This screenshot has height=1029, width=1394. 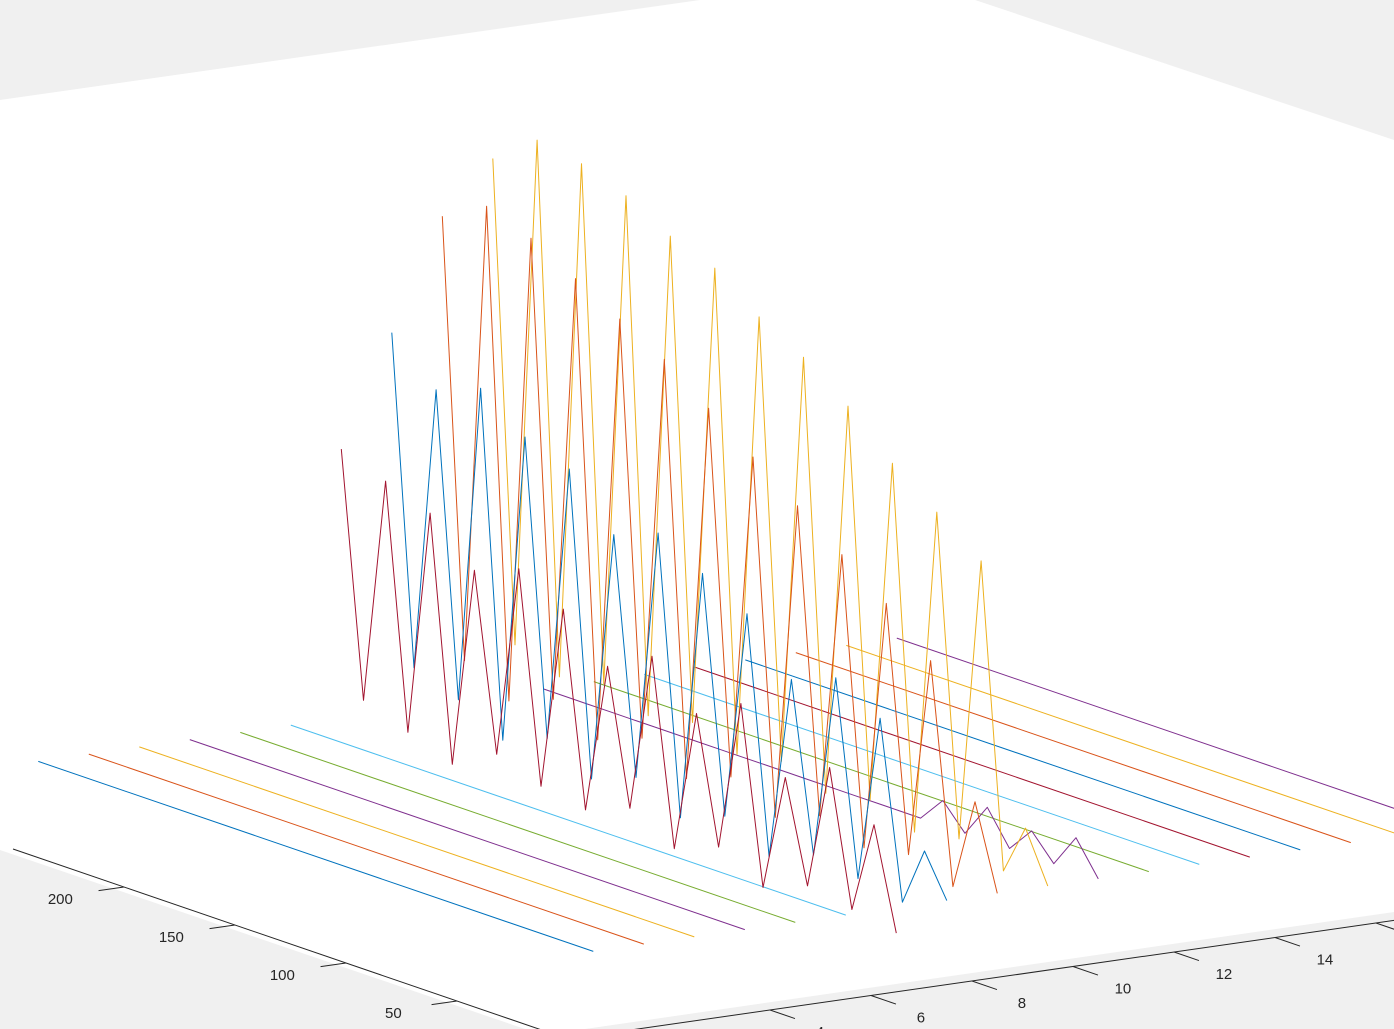 What do you see at coordinates (171, 937) in the screenshot?
I see `y-tick-label: 150` at bounding box center [171, 937].